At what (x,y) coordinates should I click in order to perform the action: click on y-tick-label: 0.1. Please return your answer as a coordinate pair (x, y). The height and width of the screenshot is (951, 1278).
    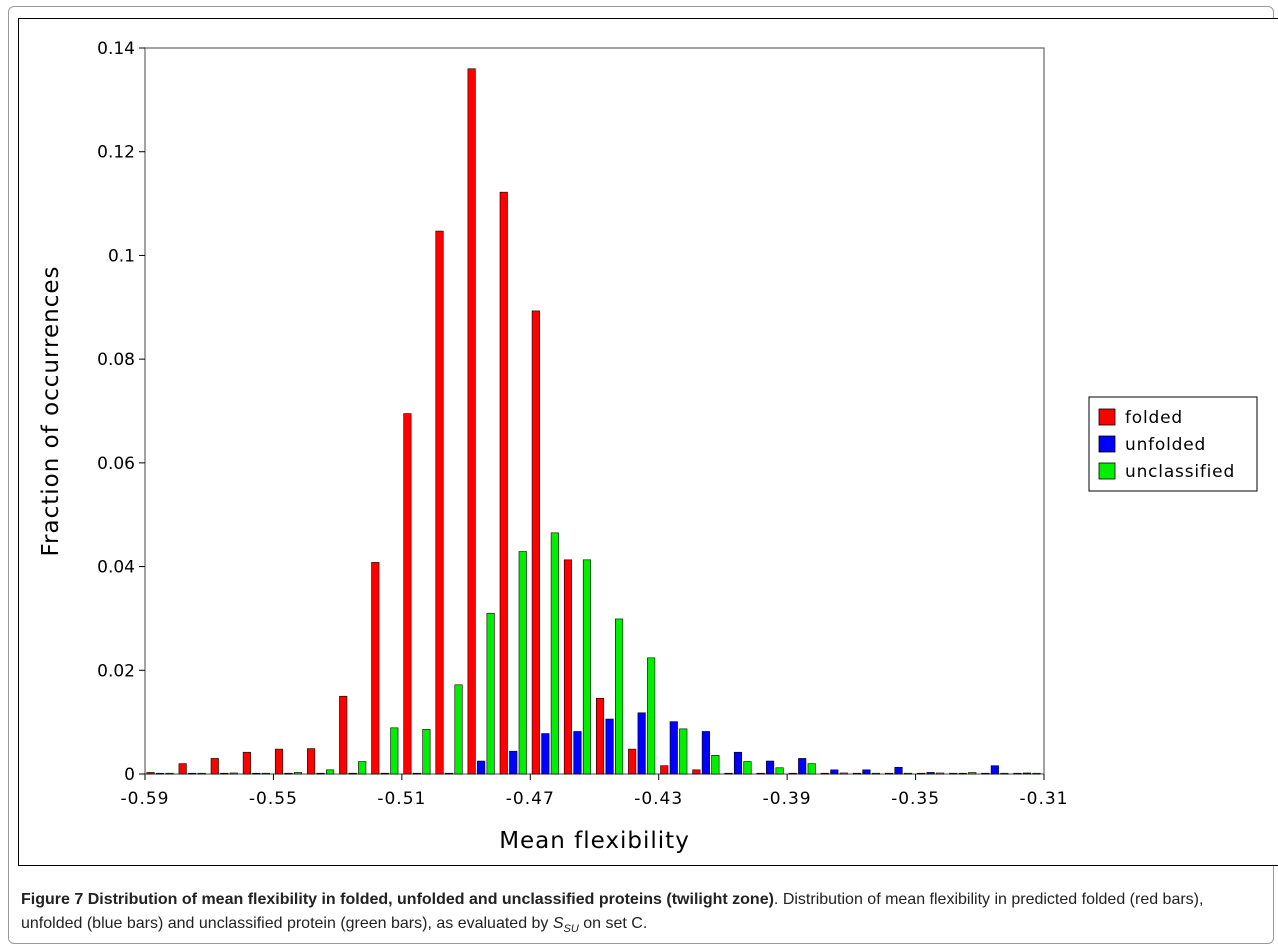
    Looking at the image, I should click on (121, 256).